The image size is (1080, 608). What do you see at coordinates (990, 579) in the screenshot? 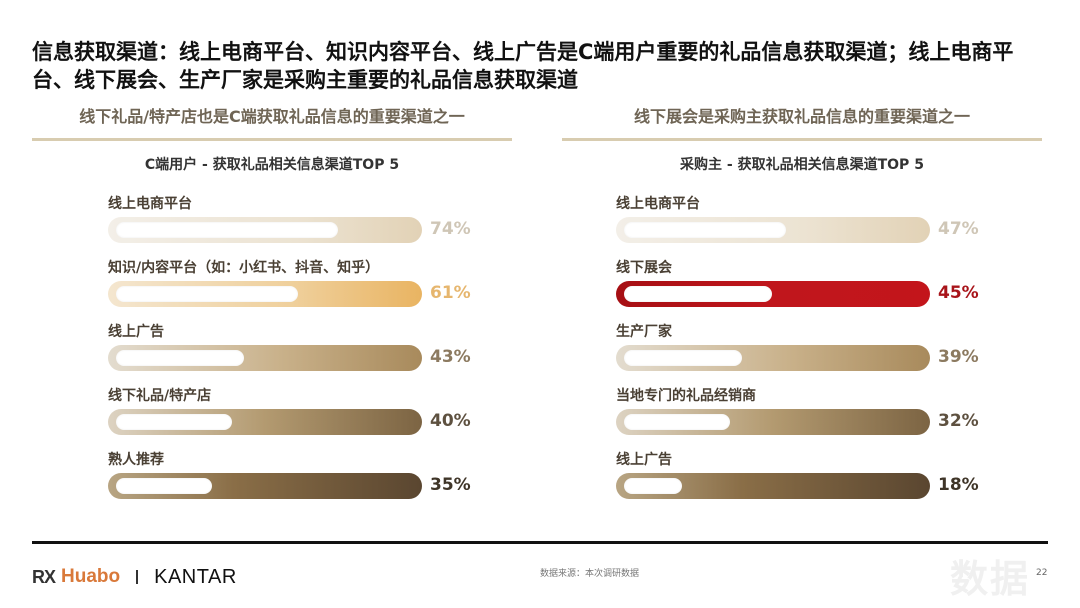
I see `watermark: 数据` at bounding box center [990, 579].